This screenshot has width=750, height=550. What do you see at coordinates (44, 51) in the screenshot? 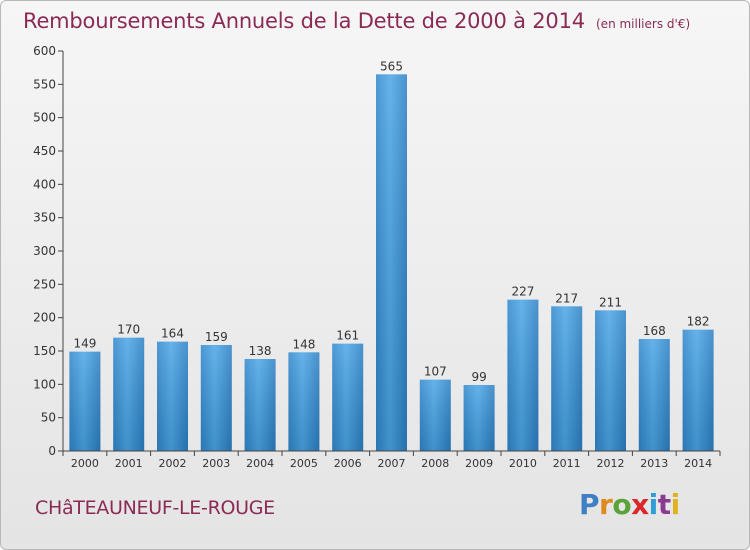
I see `y-tick-label: 600` at bounding box center [44, 51].